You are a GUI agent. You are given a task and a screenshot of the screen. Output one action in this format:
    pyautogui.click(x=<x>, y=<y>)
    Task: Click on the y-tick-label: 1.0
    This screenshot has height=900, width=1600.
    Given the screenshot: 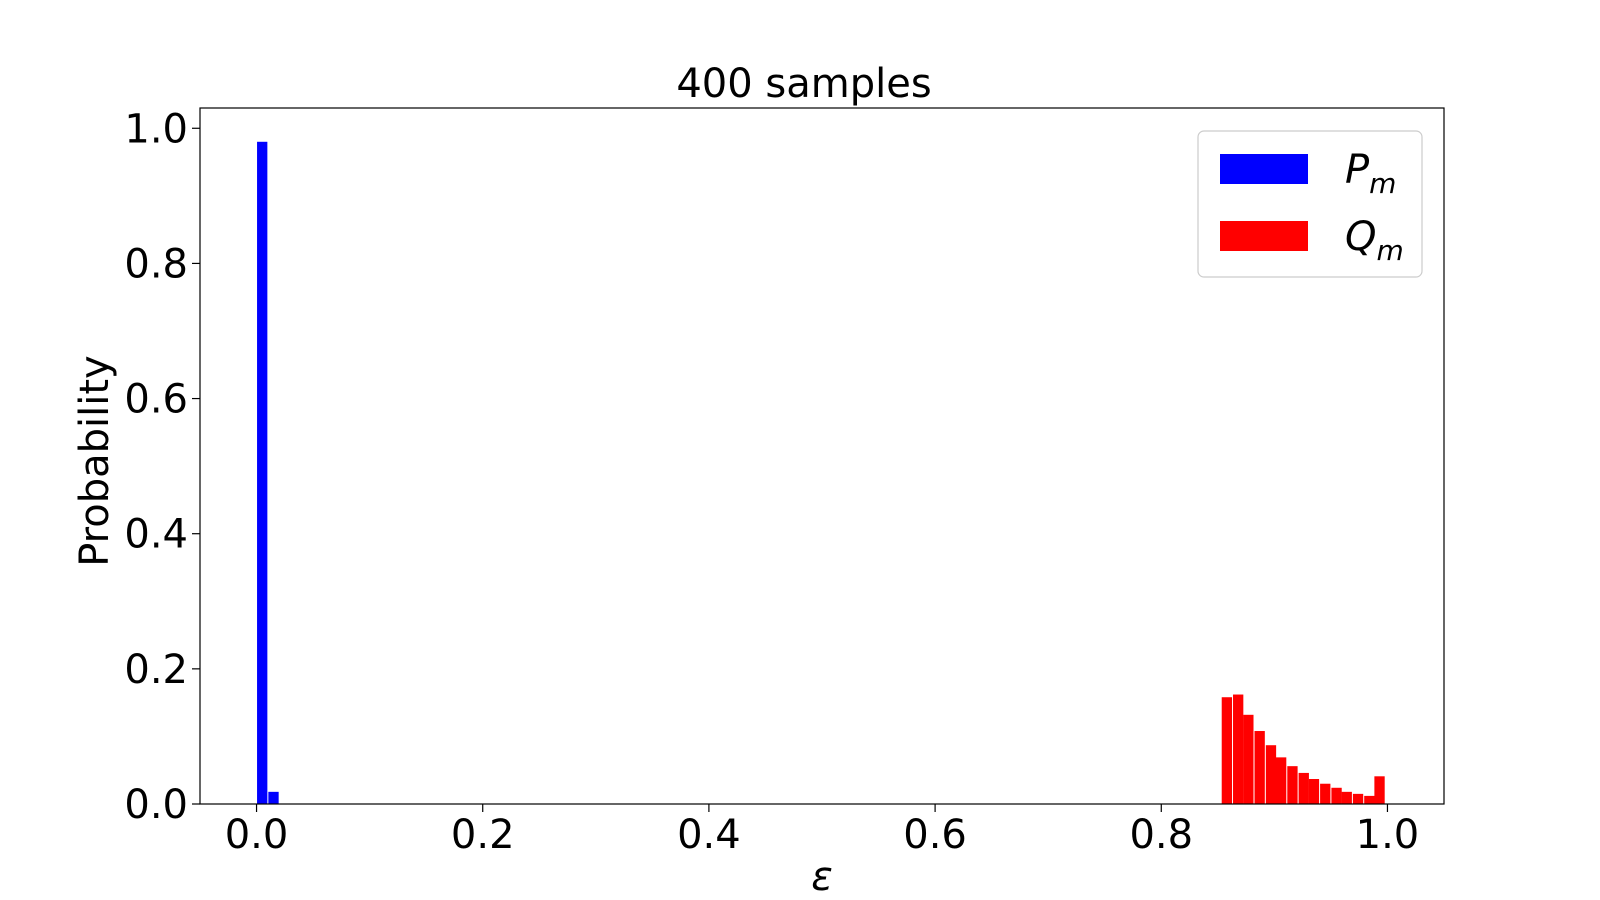 What is the action you would take?
    pyautogui.click(x=156, y=129)
    